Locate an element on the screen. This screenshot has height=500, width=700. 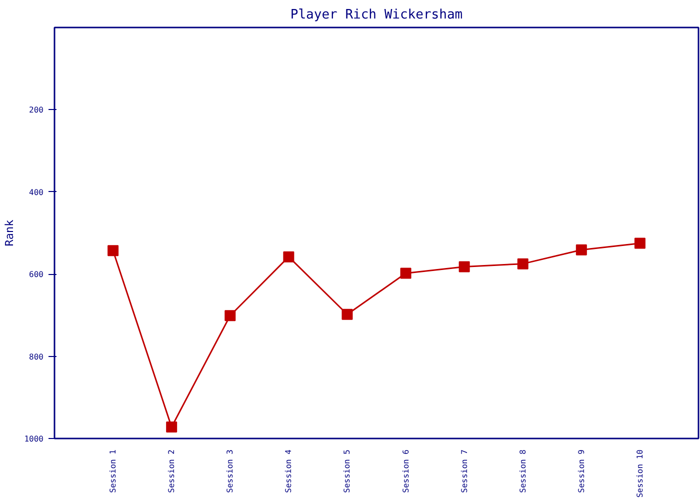
y-tick-label: 400 is located at coordinates (36, 192).